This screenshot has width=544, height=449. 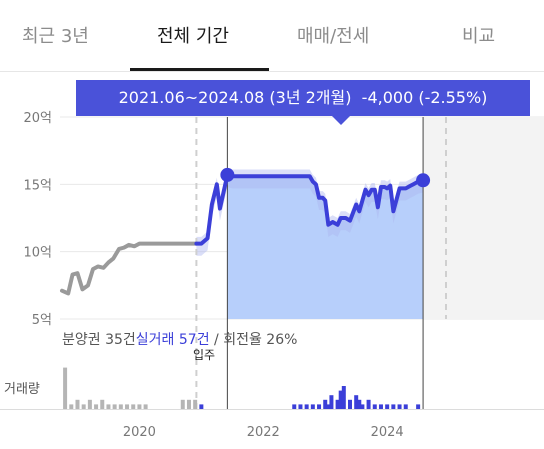 What do you see at coordinates (424, 97) in the screenshot?
I see `tooltip-change: -4,000 (-2.55%)` at bounding box center [424, 97].